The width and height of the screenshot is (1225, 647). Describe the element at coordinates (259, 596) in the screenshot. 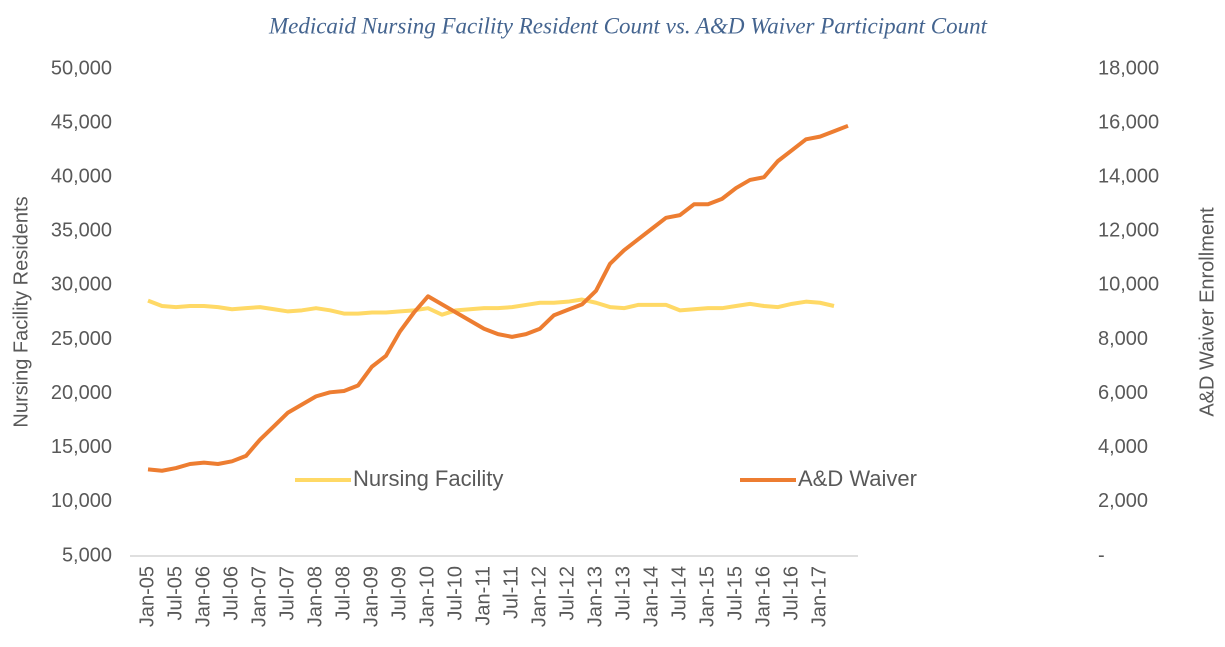

I see `x-tick-label: Jan-07` at that location.